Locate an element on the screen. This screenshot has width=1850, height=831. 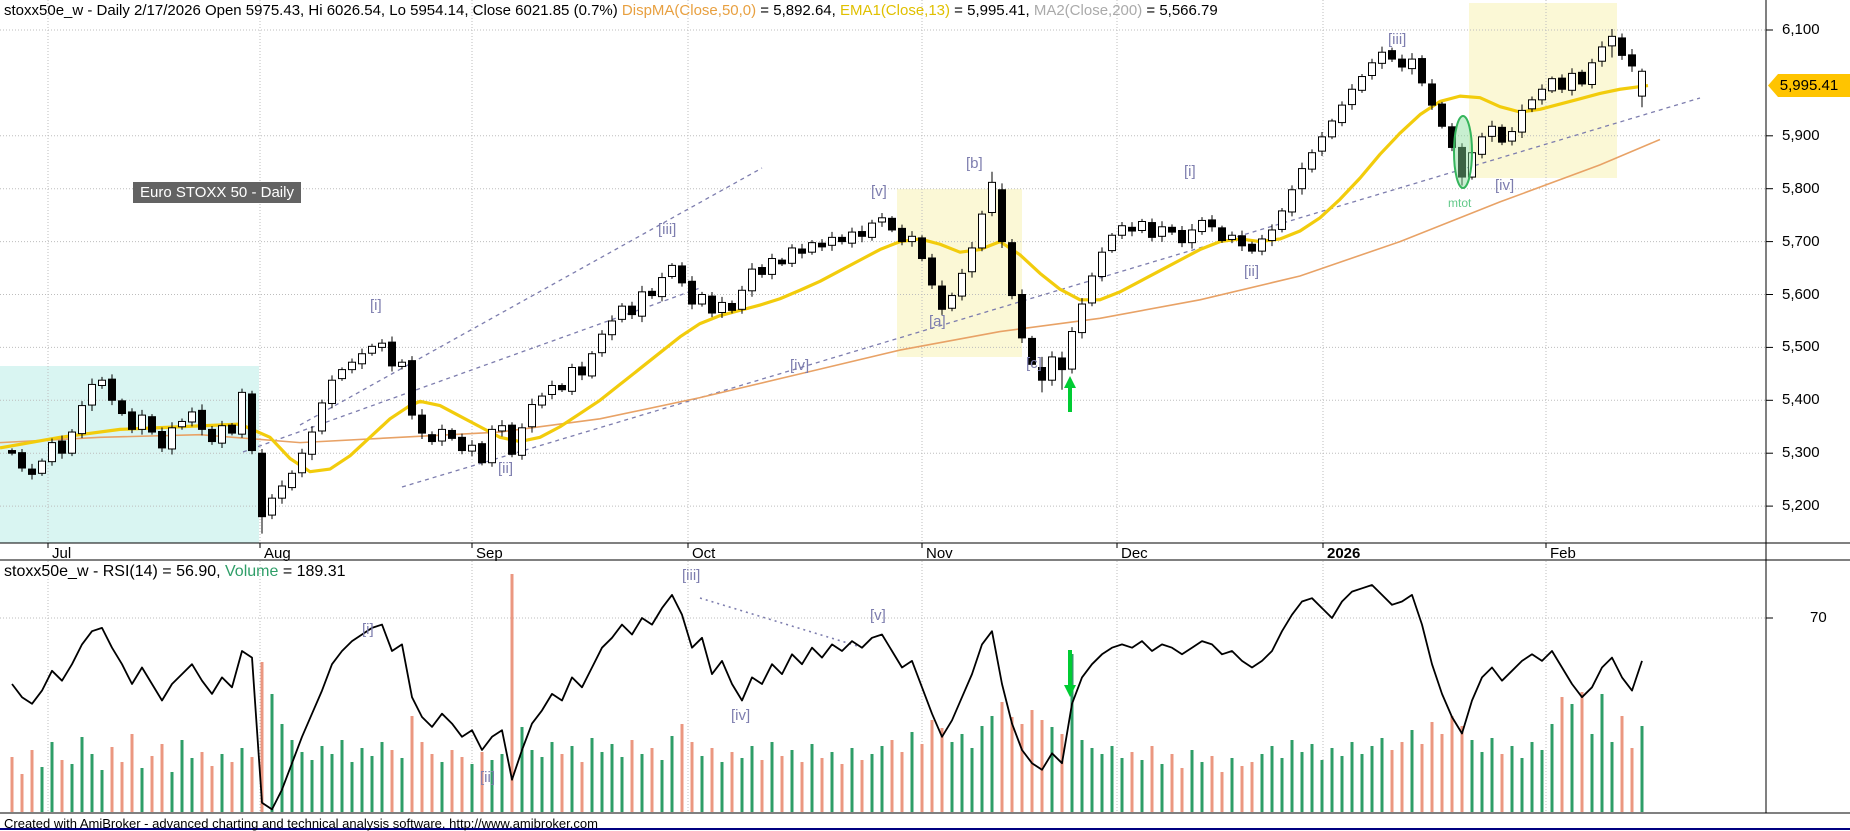
price-axis-label: 5,800 is located at coordinates (1801, 188).